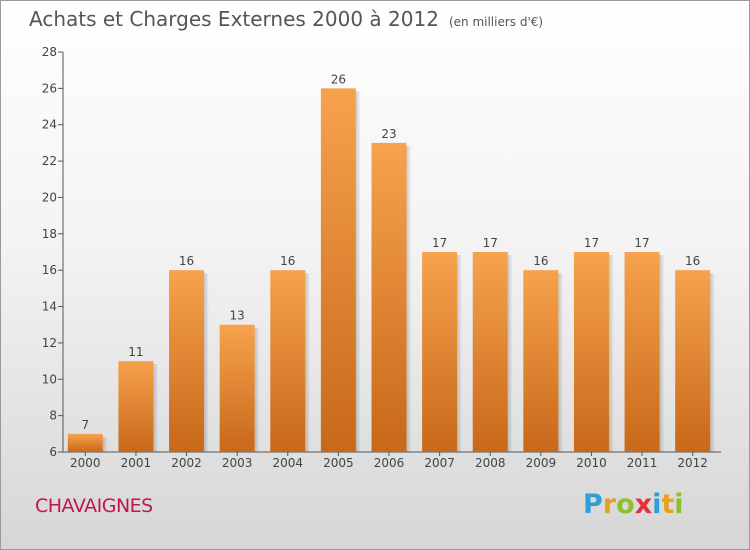  What do you see at coordinates (389, 463) in the screenshot?
I see `x-tick-label: 2006` at bounding box center [389, 463].